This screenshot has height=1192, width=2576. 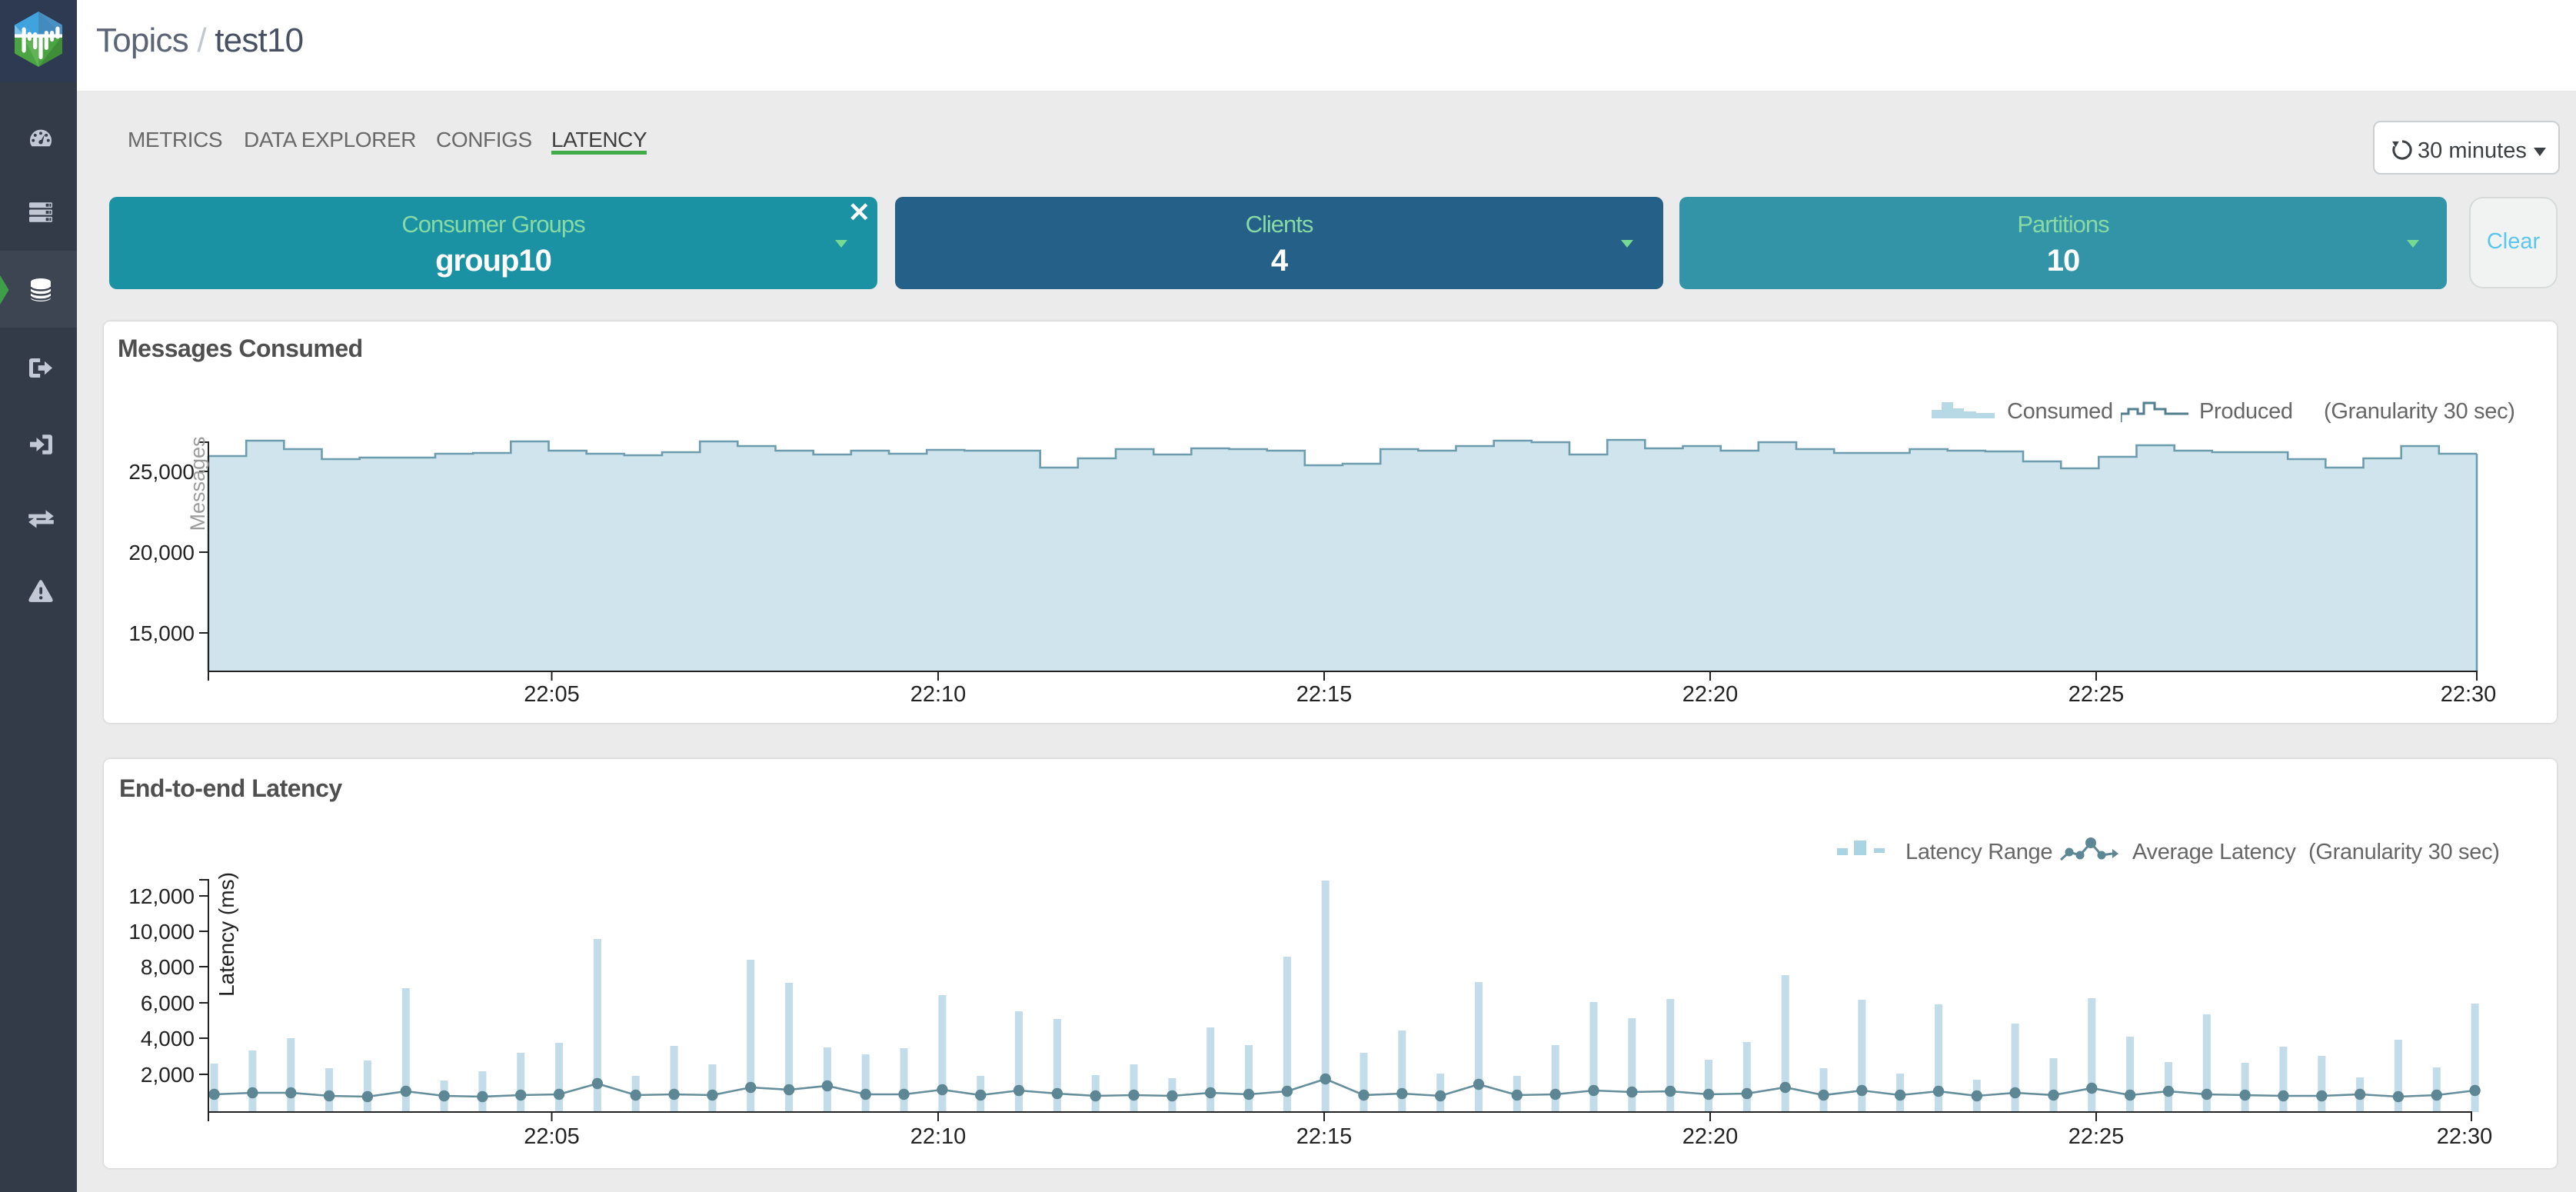 I want to click on svg-text: 6,000, so click(x=168, y=1003).